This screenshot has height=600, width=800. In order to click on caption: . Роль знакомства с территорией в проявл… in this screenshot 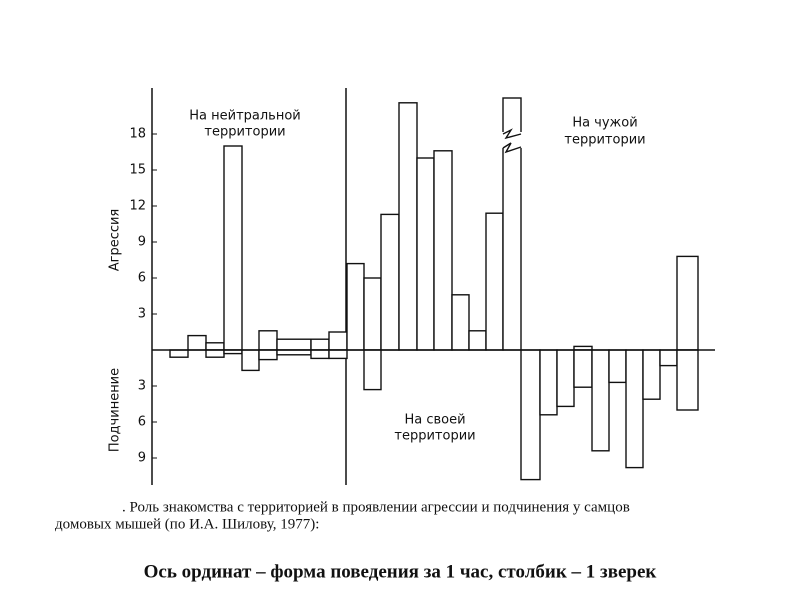, I will do `click(376, 507)`.